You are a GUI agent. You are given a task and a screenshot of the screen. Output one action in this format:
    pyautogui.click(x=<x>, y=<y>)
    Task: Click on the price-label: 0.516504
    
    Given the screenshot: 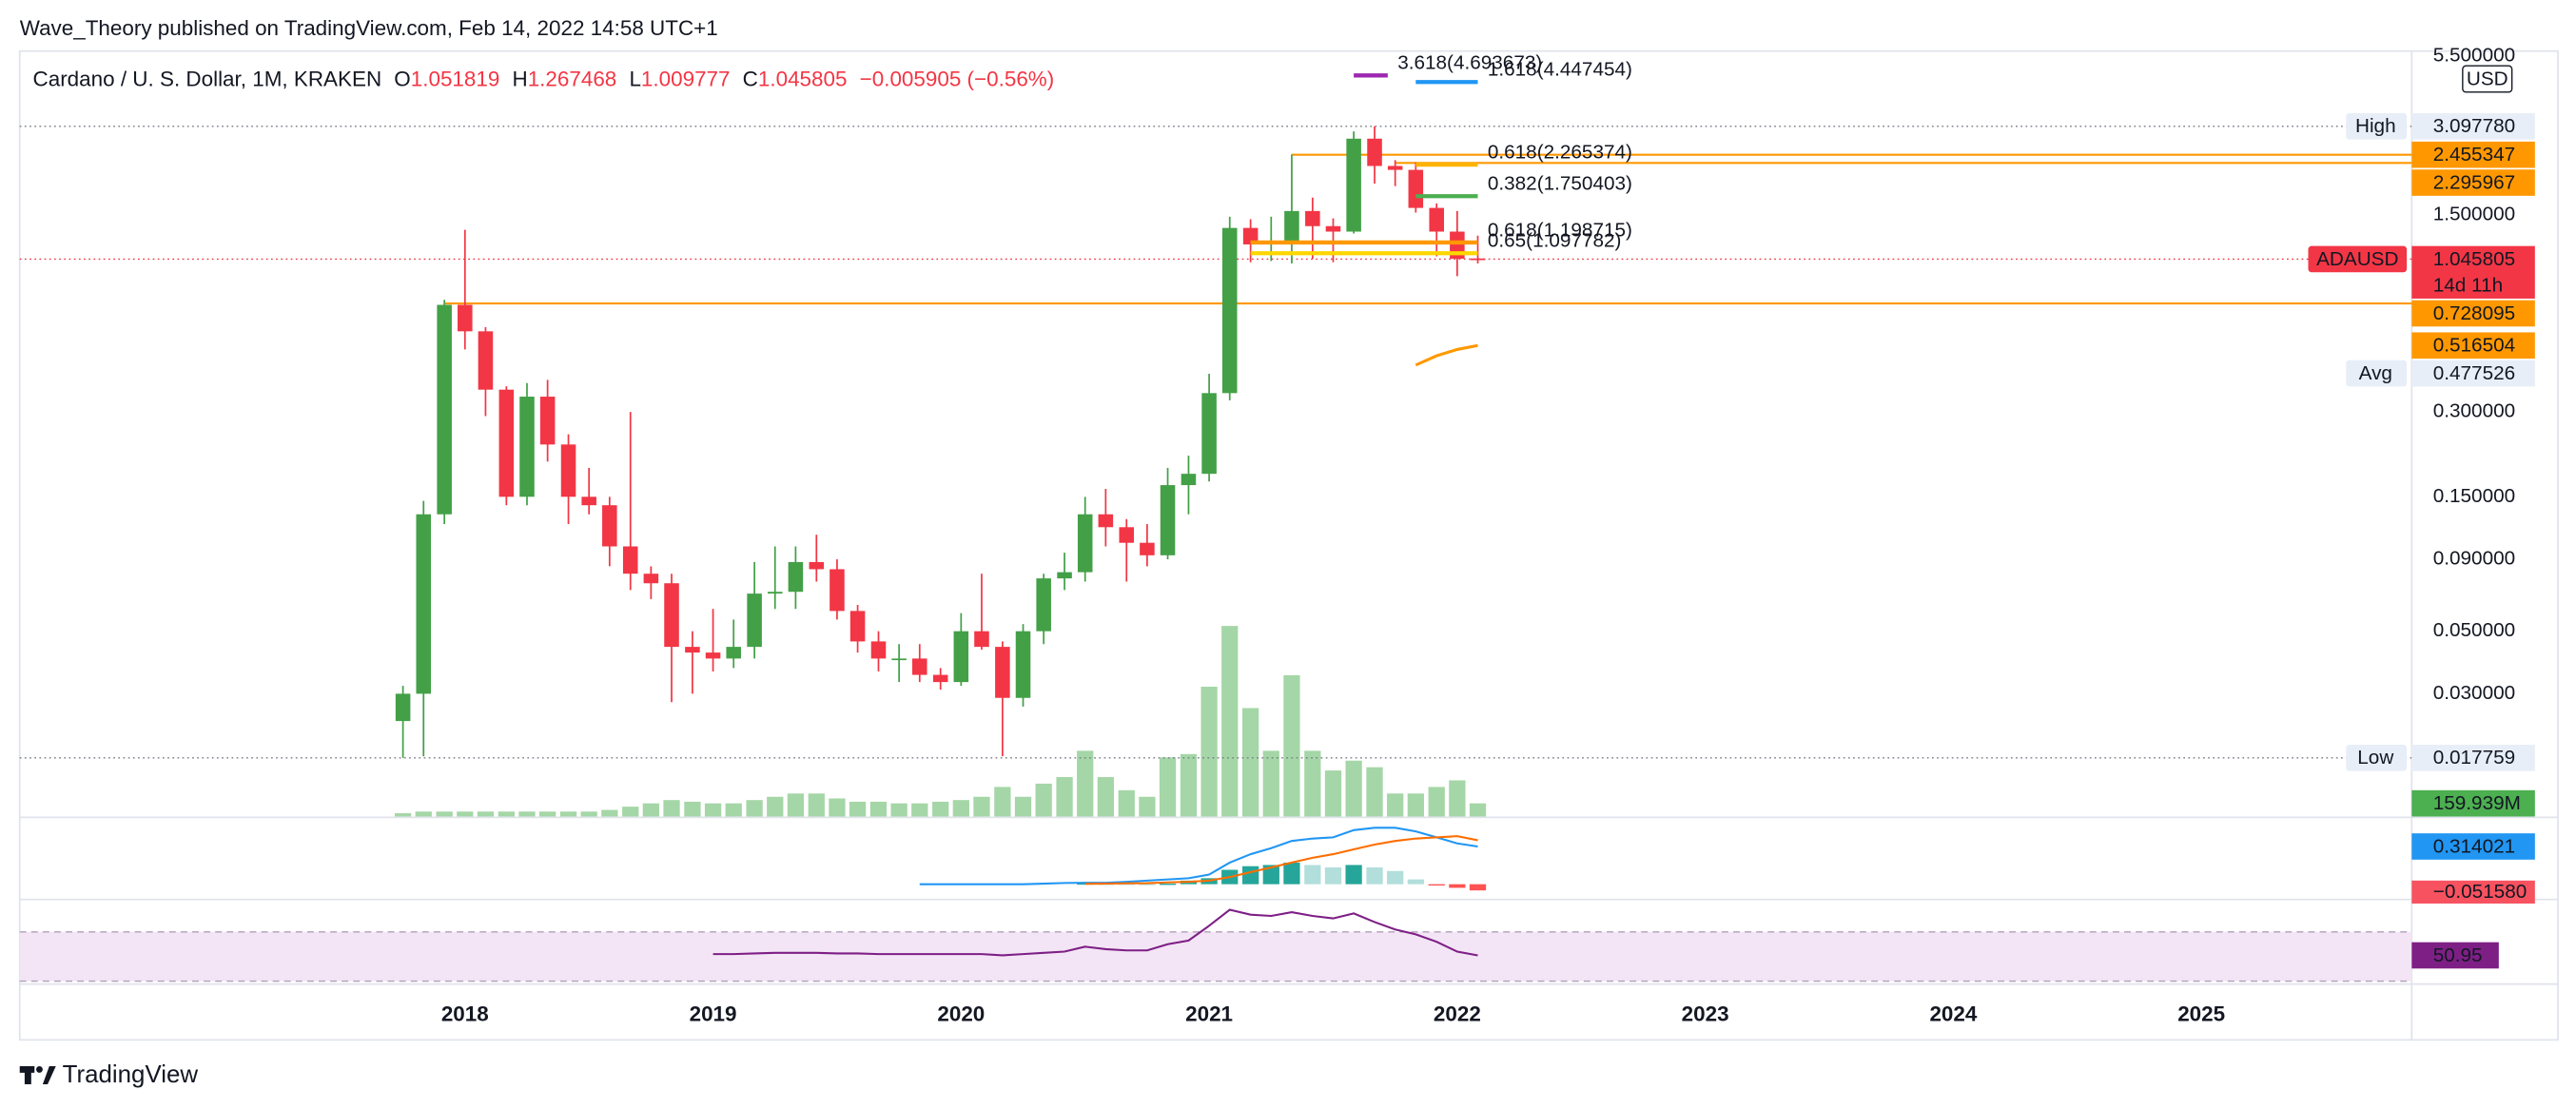 What is the action you would take?
    pyautogui.click(x=2474, y=346)
    